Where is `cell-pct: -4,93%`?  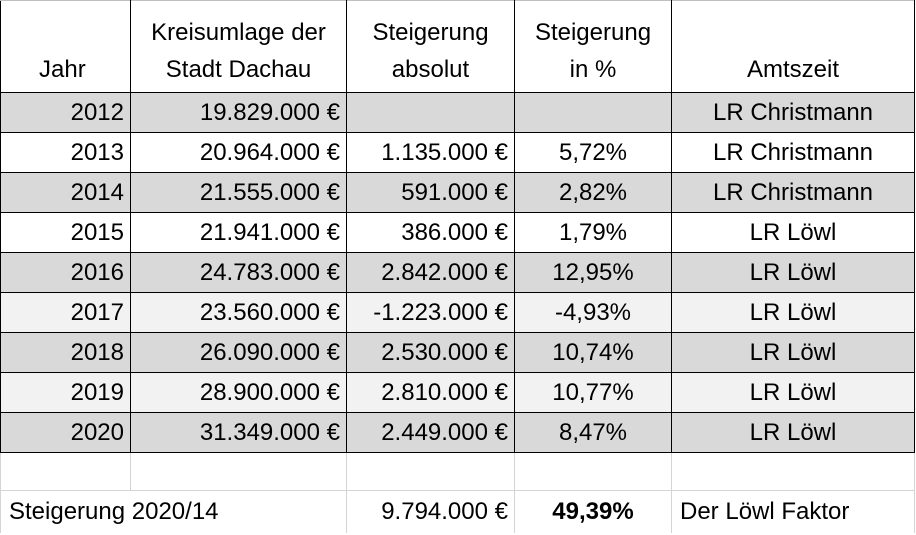 cell-pct: -4,93% is located at coordinates (593, 312).